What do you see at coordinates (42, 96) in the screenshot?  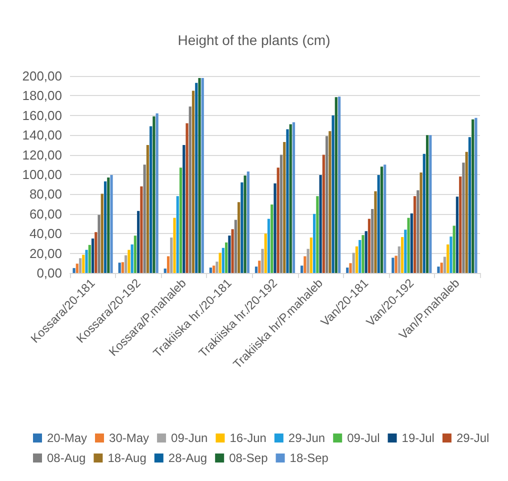 I see `y-tick-label: 180,00` at bounding box center [42, 96].